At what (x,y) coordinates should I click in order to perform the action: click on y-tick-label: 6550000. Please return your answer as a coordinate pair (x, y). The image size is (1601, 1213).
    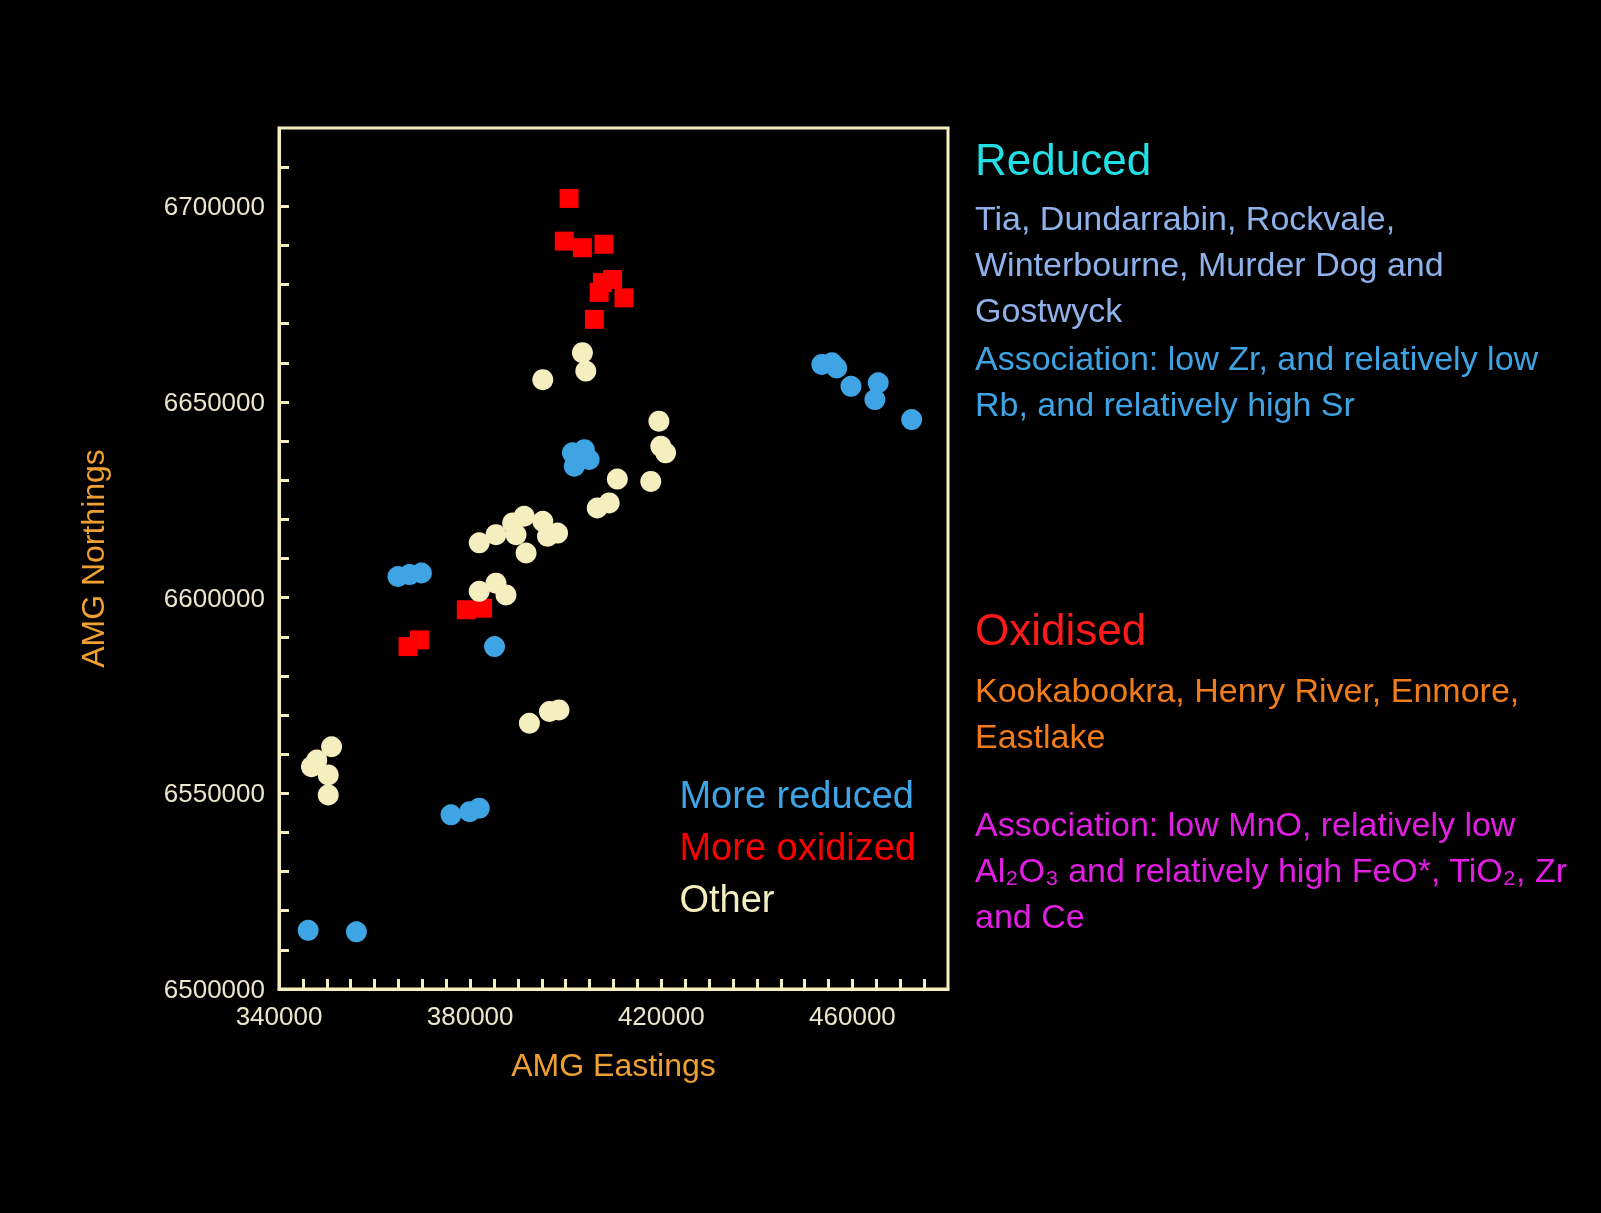
    Looking at the image, I should click on (214, 793).